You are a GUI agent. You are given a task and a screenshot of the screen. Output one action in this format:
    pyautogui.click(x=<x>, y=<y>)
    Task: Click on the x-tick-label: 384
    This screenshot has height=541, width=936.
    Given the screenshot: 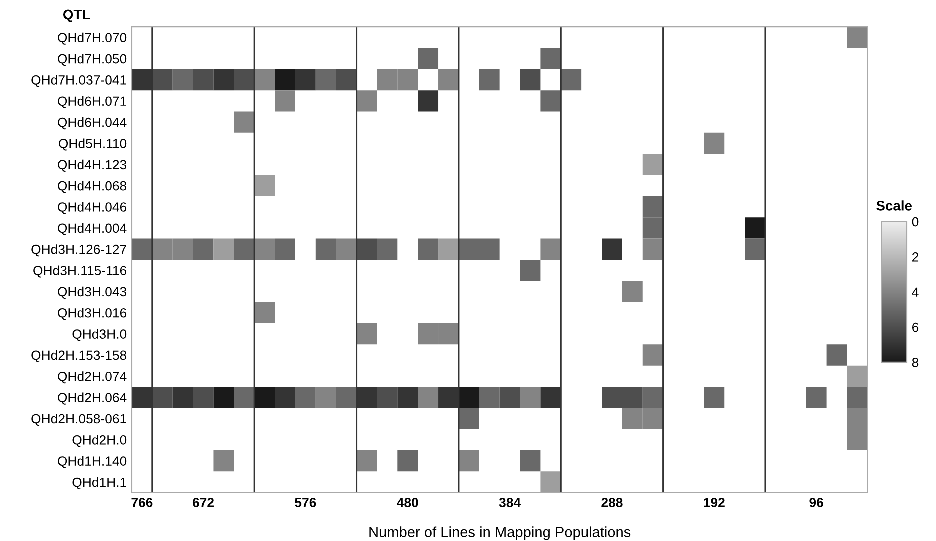 What is the action you would take?
    pyautogui.click(x=510, y=503)
    